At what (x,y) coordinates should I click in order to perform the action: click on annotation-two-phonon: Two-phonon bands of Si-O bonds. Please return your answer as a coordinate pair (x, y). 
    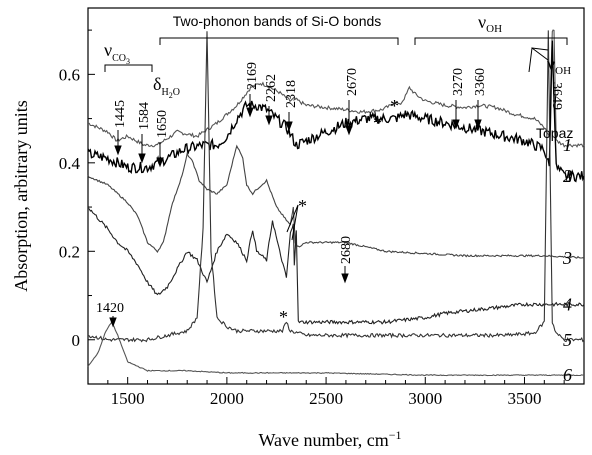
    Looking at the image, I should click on (277, 21).